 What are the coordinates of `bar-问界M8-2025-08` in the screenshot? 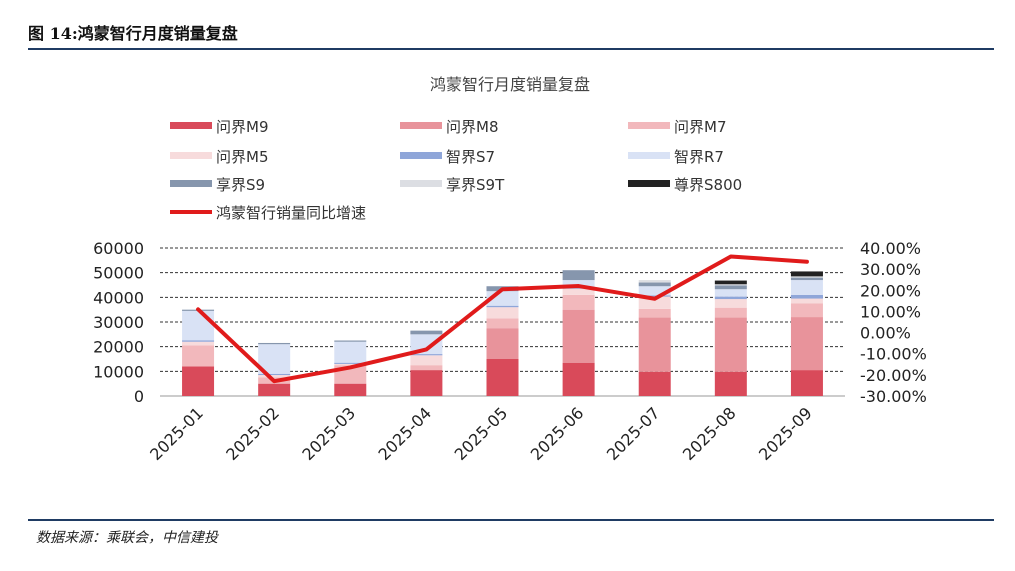 It's located at (730, 344).